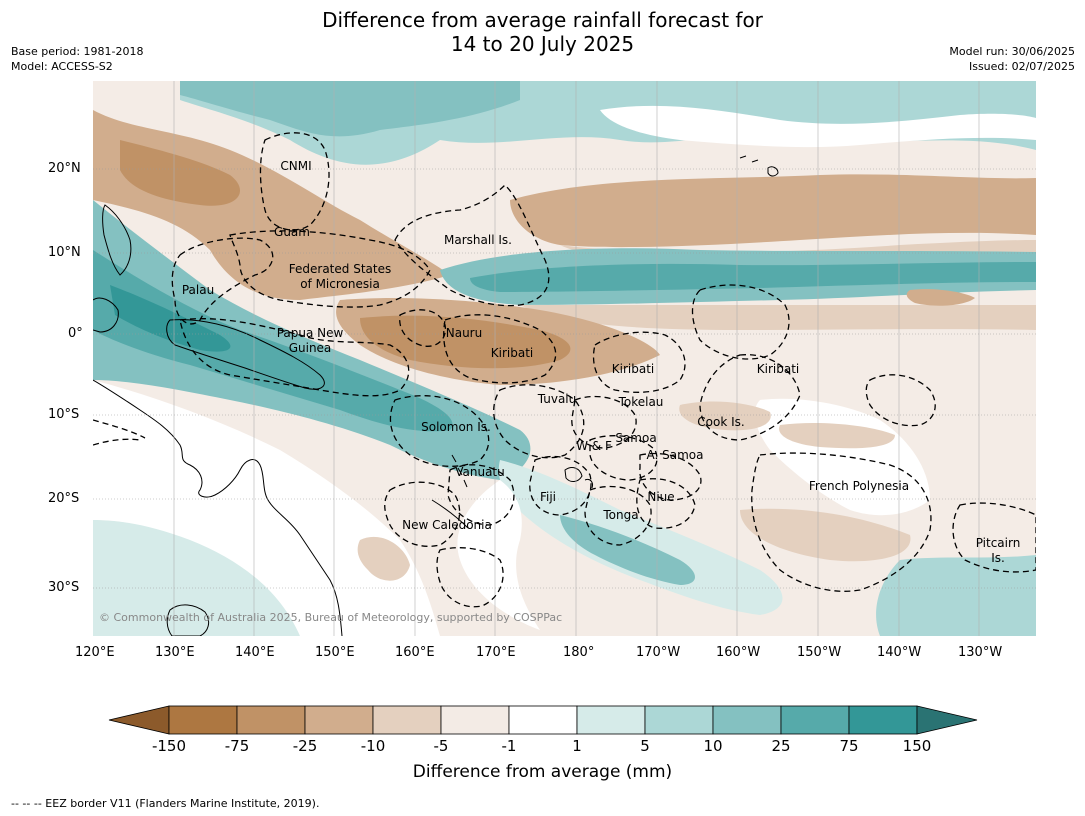  Describe the element at coordinates (542, 772) in the screenshot. I see `colorbar-title: Difference from average (mm)` at that location.